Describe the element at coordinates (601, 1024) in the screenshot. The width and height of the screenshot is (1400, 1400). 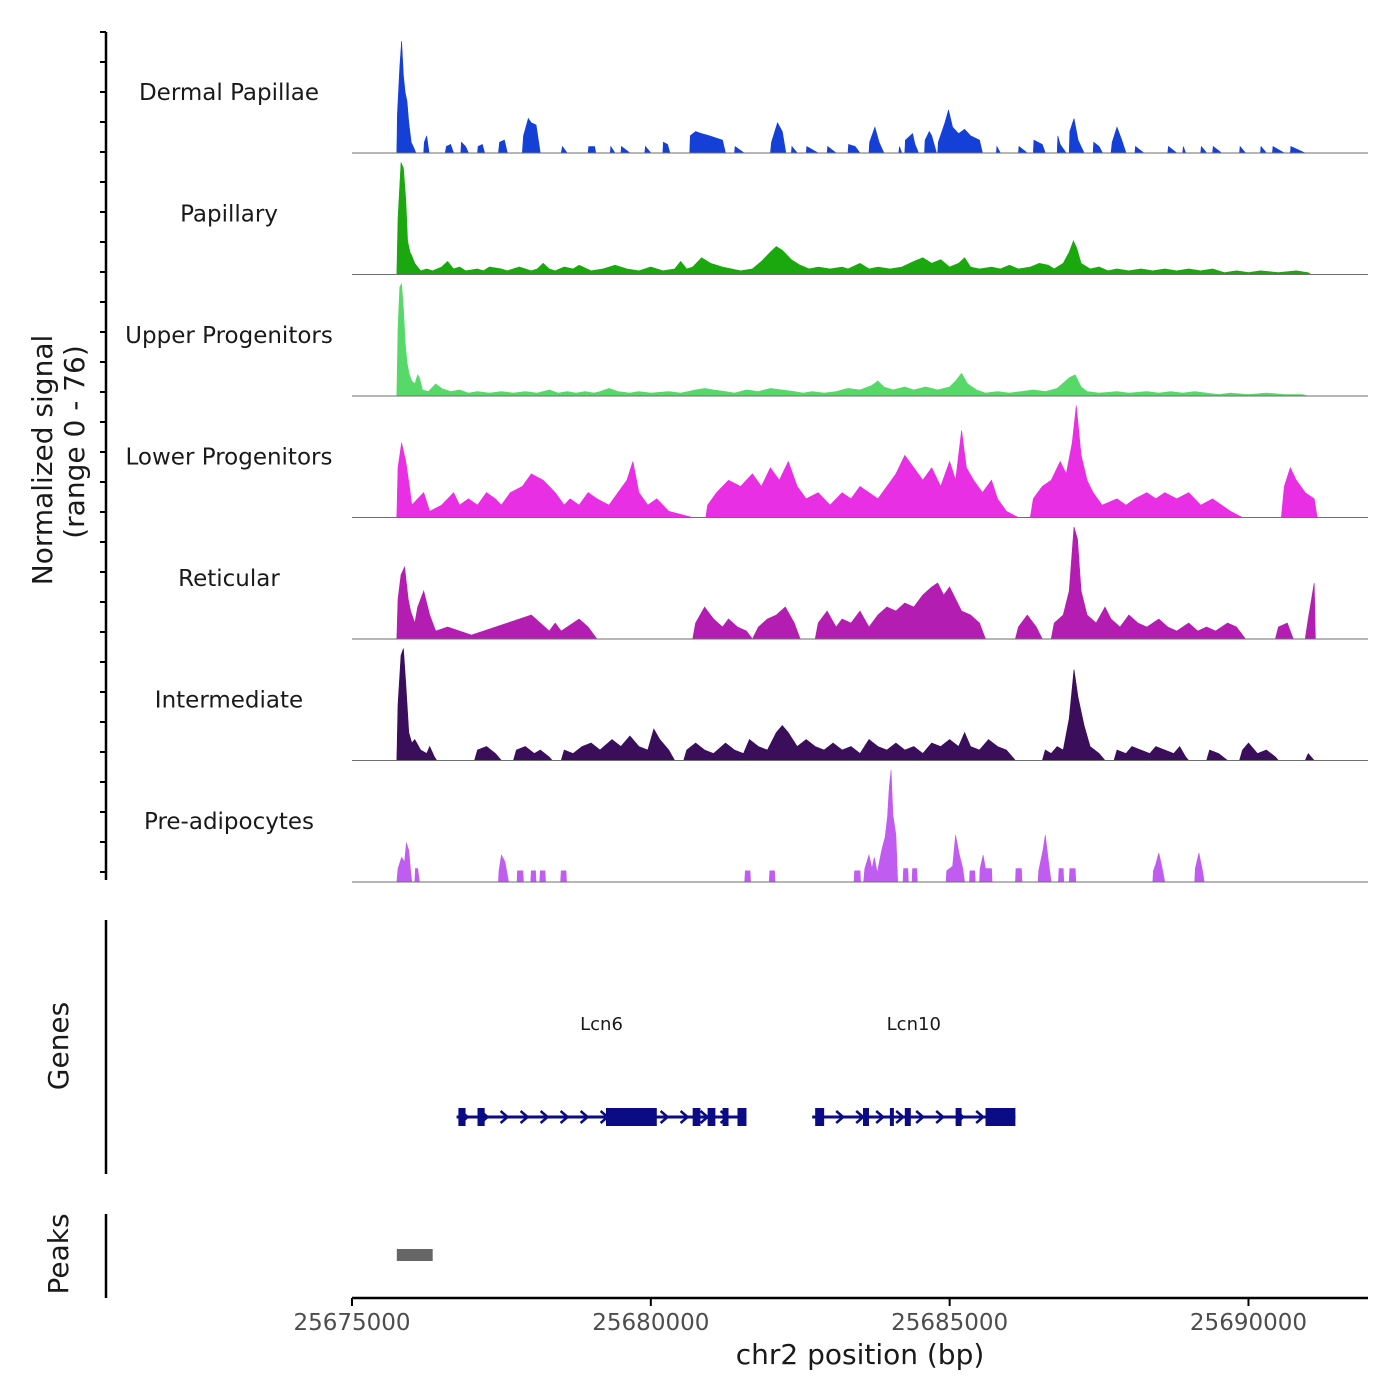
I see `gene-label-lcn6: Lcn6` at that location.